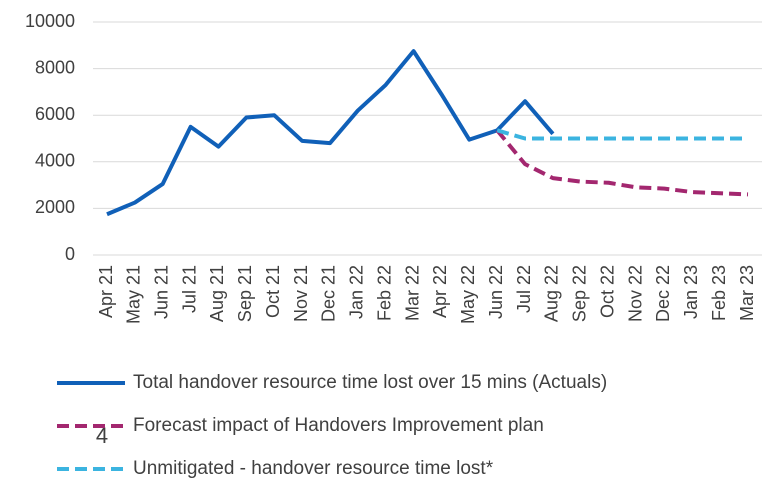 This screenshot has width=763, height=487. What do you see at coordinates (106, 291) in the screenshot?
I see `x-tick-label: Apr 21` at bounding box center [106, 291].